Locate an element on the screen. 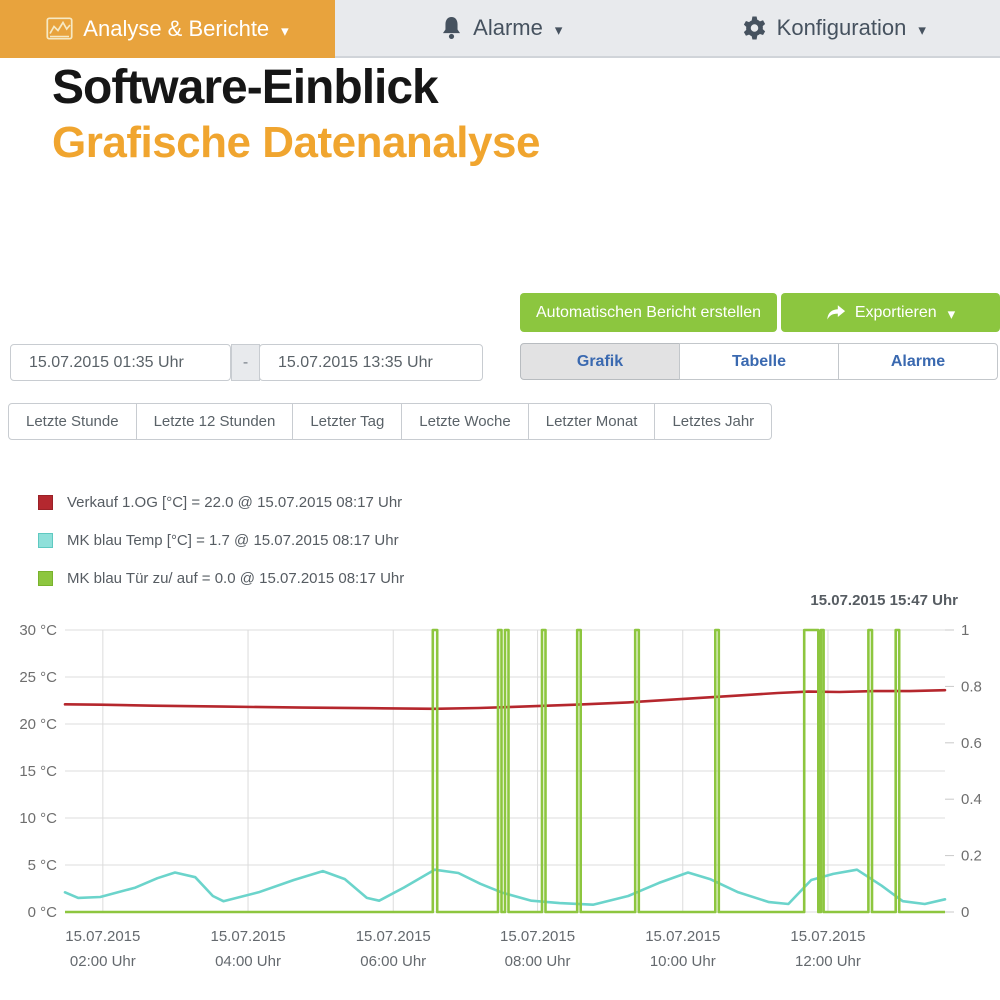 The height and width of the screenshot is (1000, 1000). quick-range-letzte-12-stunden: Letzte 12 Stunden is located at coordinates (214, 421).